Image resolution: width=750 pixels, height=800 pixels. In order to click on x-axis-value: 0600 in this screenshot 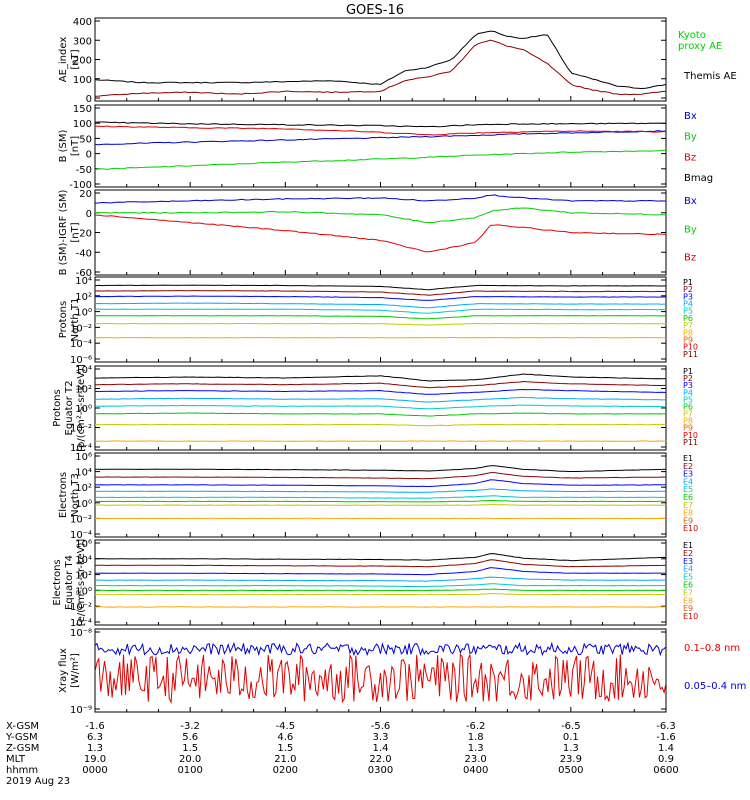, I will do `click(665, 770)`.